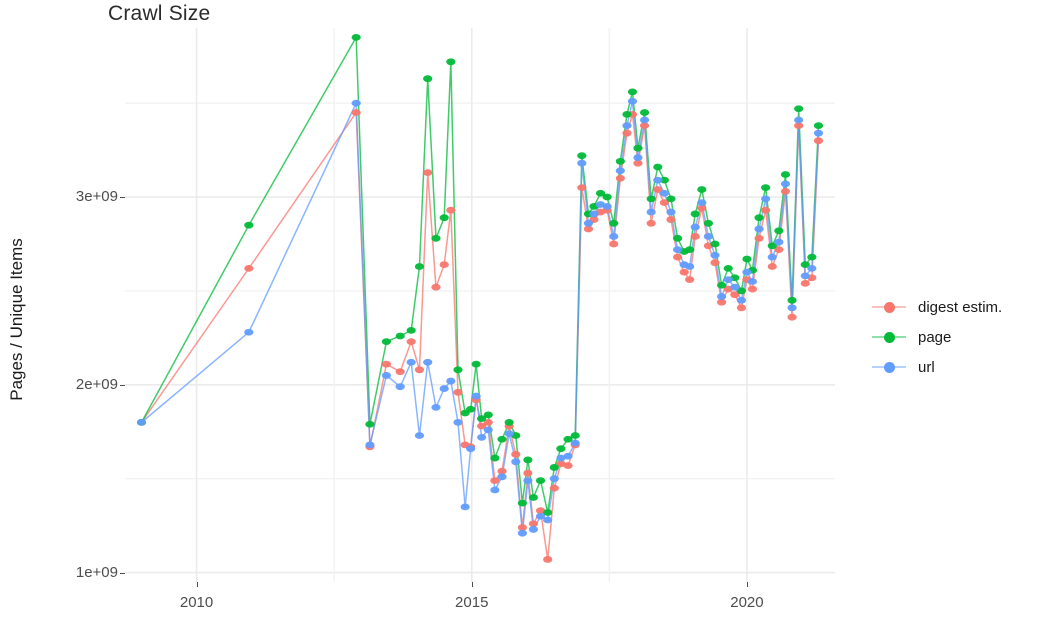  What do you see at coordinates (935, 337) in the screenshot?
I see `legend-label: page` at bounding box center [935, 337].